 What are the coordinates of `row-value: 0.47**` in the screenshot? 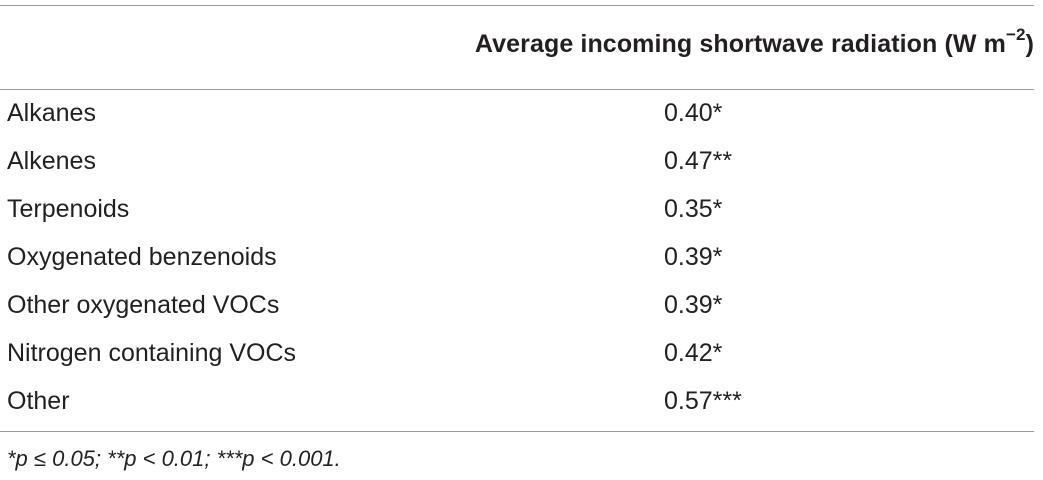 It's located at (698, 161).